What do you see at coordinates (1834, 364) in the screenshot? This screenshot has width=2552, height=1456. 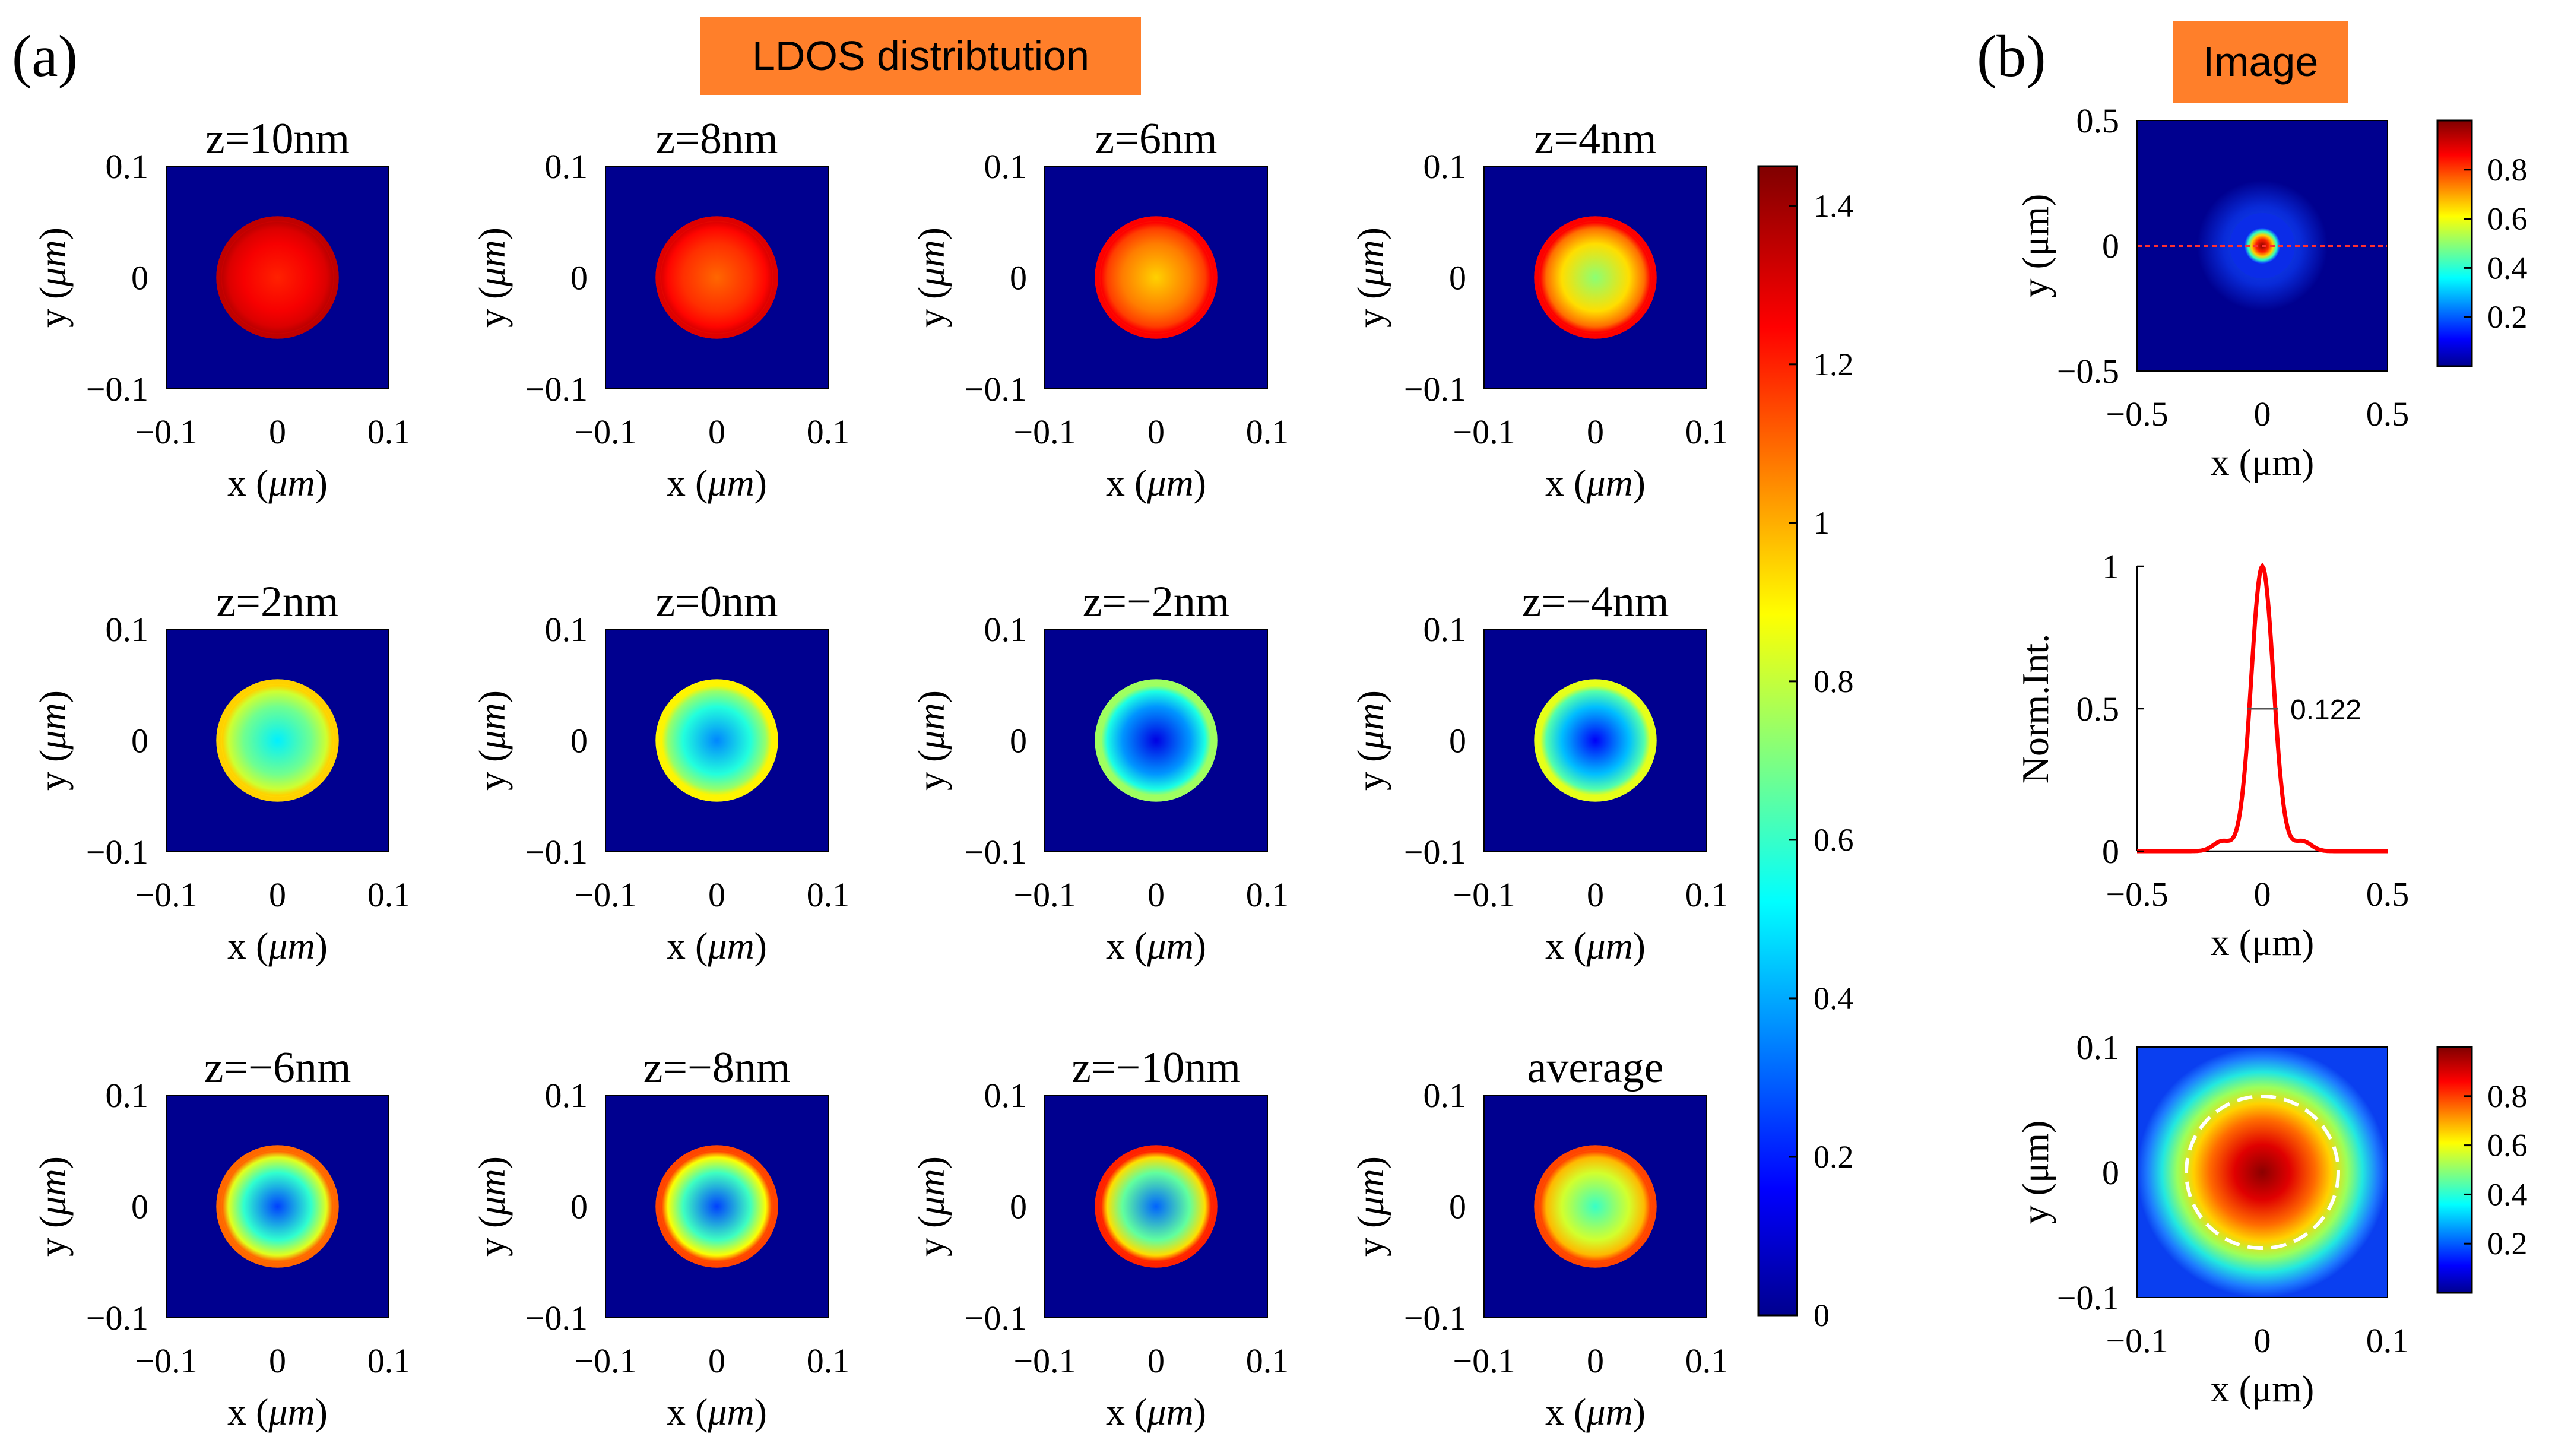 I see `ldos-colorbar-tick-label: 1.2` at bounding box center [1834, 364].